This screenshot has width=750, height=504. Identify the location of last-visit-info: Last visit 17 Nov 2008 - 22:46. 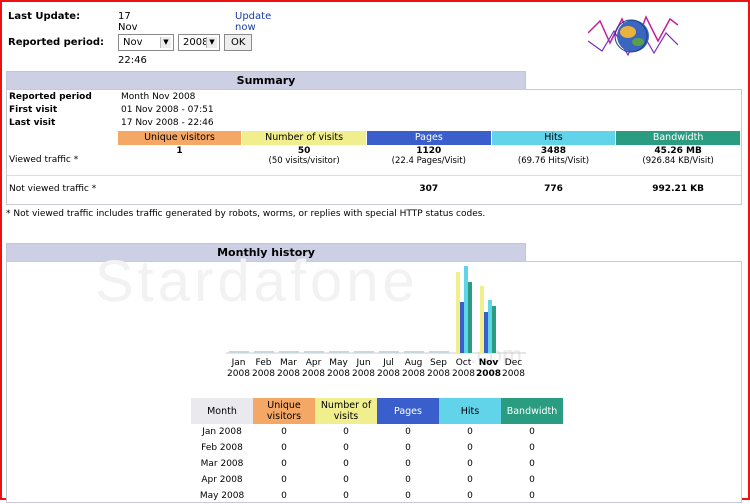
(111, 123).